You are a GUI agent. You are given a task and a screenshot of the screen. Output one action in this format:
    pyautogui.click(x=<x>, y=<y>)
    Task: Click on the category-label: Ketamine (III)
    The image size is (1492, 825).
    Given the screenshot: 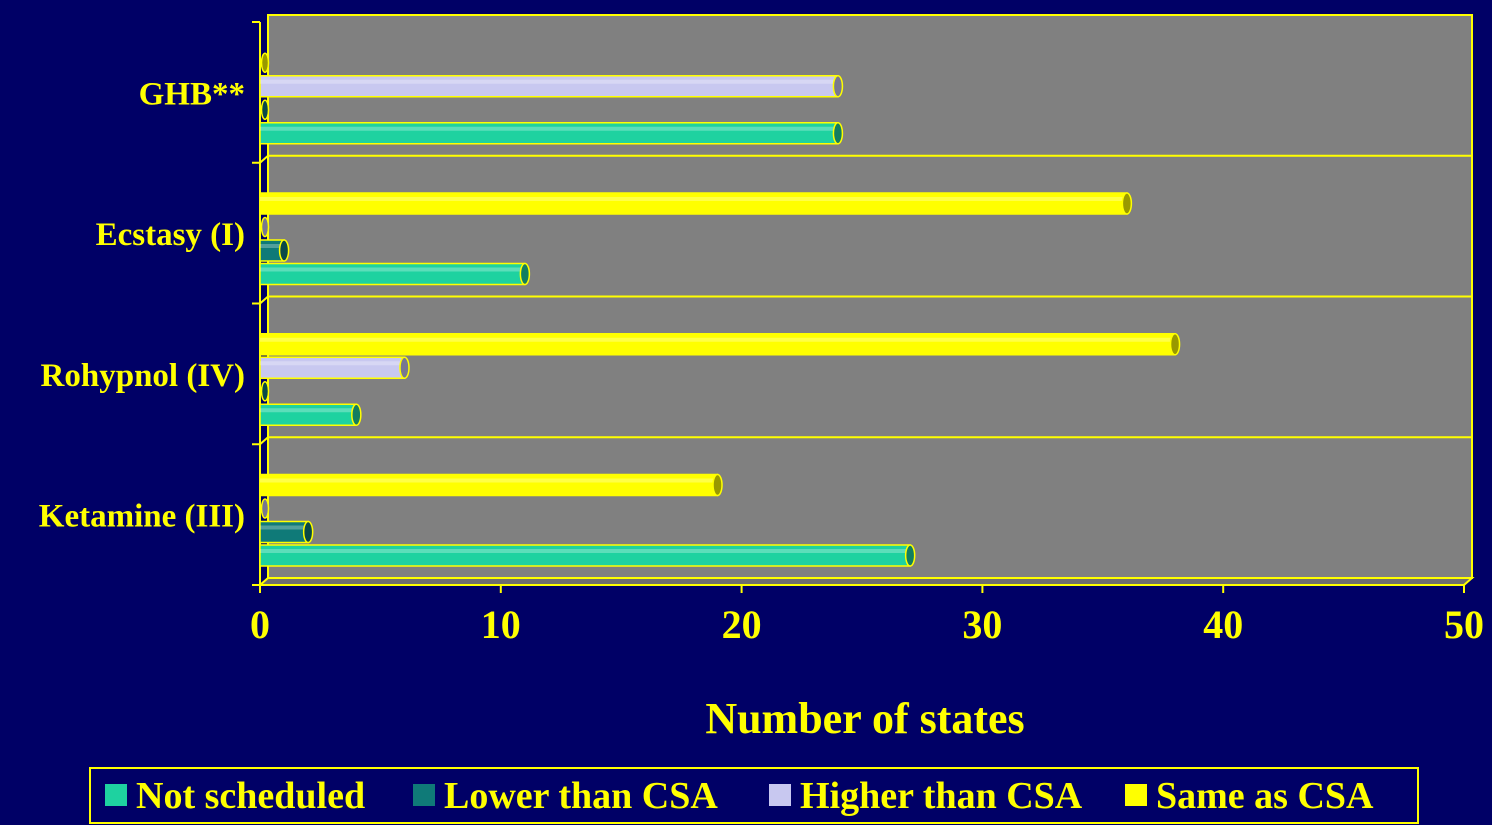 What is the action you would take?
    pyautogui.click(x=142, y=517)
    